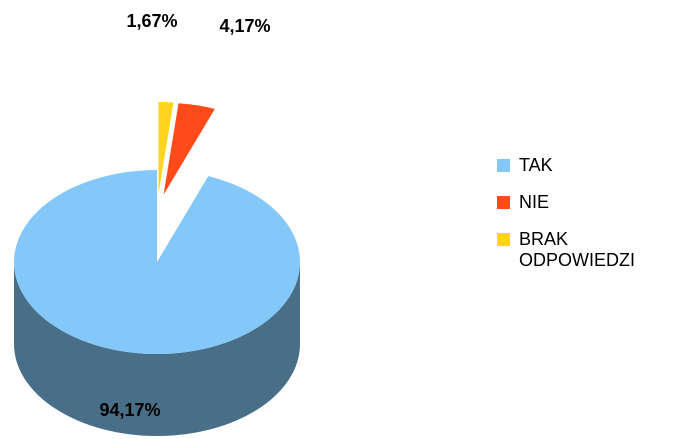 The width and height of the screenshot is (690, 439). I want to click on legend-item: NIE, so click(593, 202).